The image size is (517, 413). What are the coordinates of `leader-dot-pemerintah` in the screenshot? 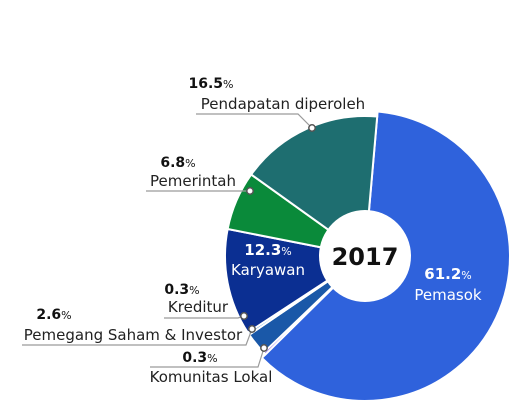 It's located at (250, 191).